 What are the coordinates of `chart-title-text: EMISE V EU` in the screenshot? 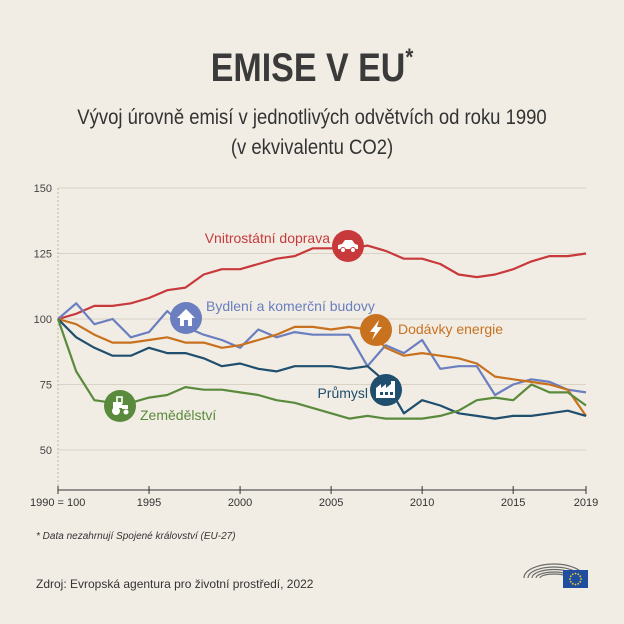 It's located at (308, 68).